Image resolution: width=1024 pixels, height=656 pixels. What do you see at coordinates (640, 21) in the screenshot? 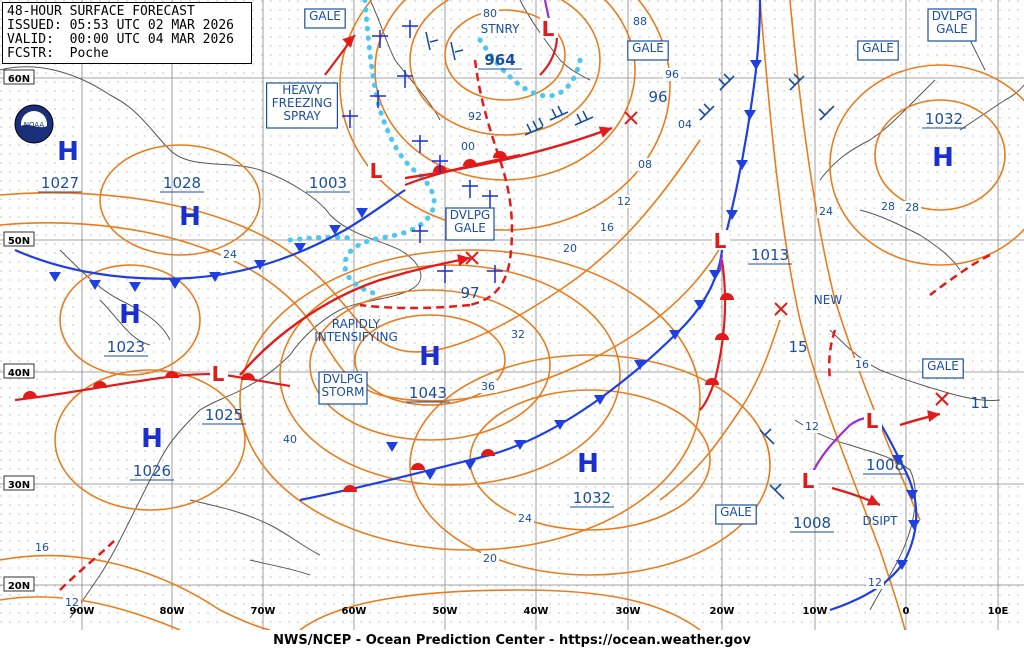
I see `isobar-label: 88` at bounding box center [640, 21].